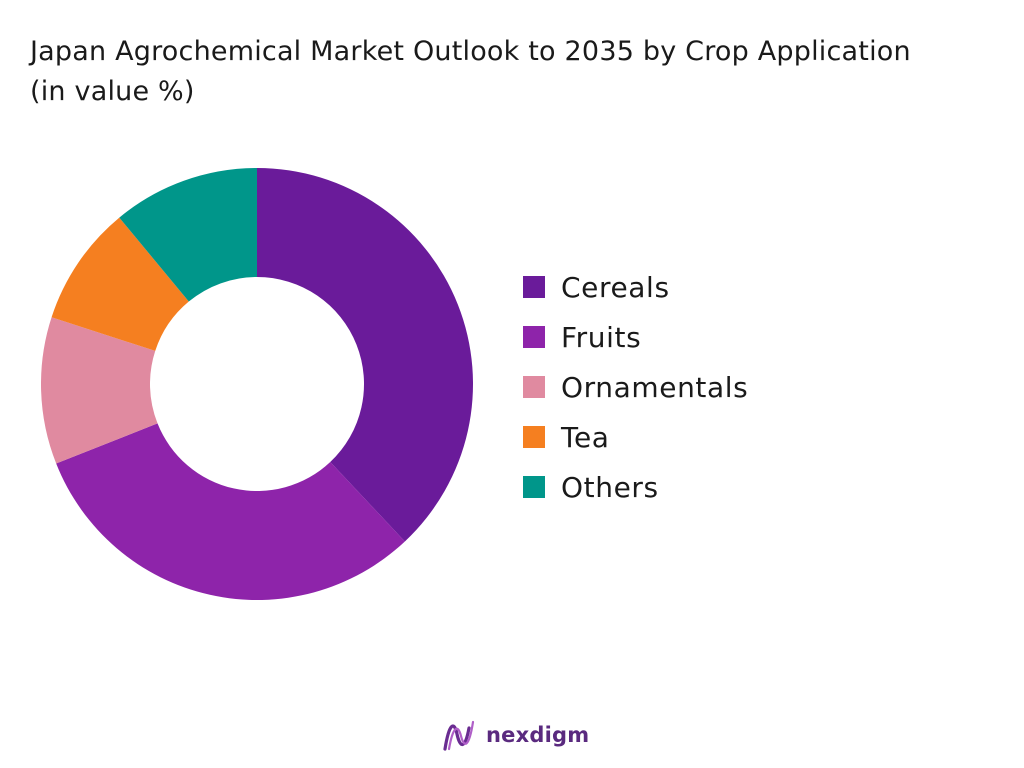  I want to click on legend-label: Cereals, so click(615, 287).